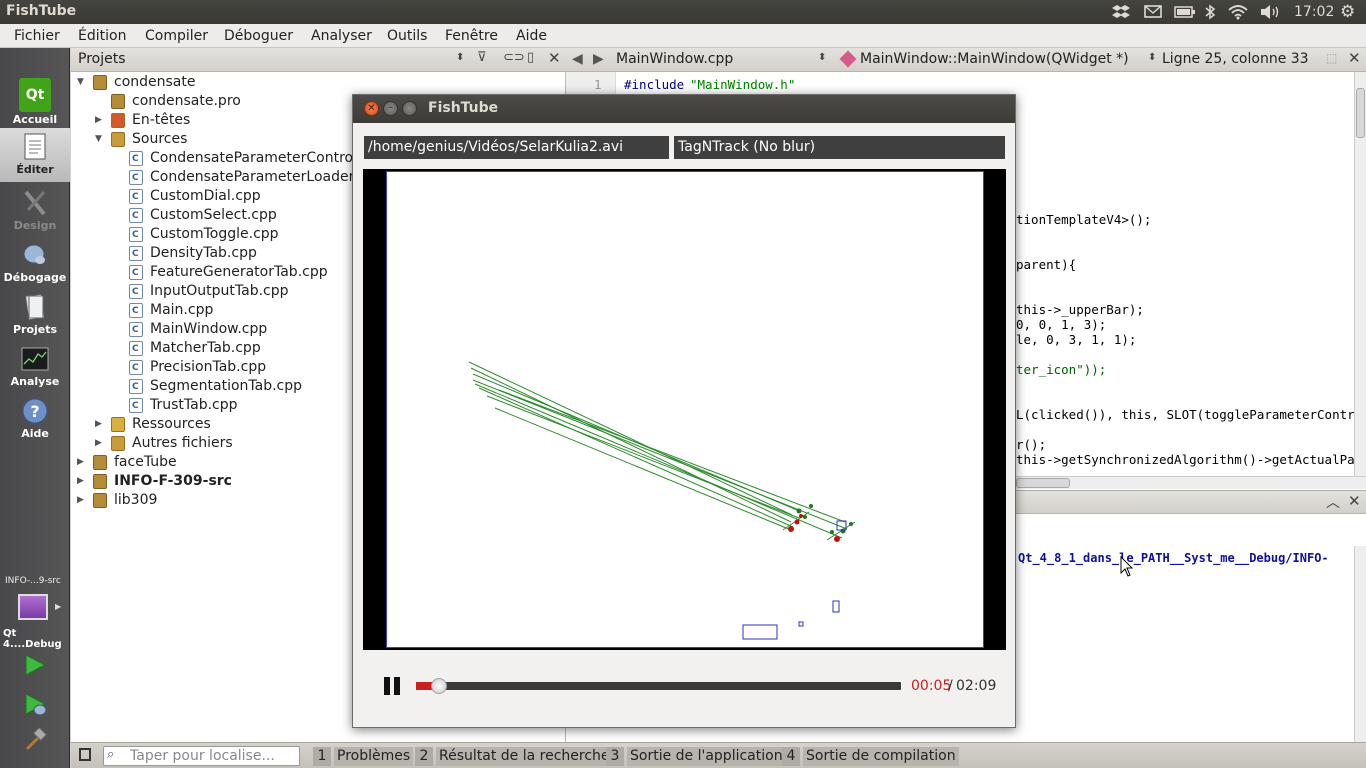 This screenshot has height=768, width=1366. I want to click on mode-projects: Projets, so click(35, 314).